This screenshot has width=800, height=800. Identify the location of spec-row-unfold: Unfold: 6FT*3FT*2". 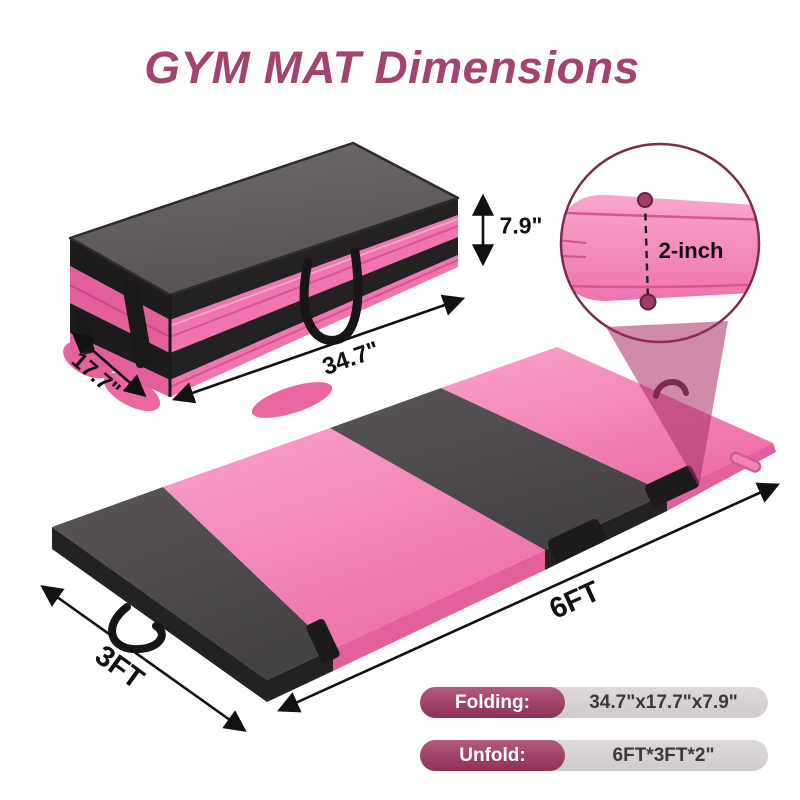
(594, 755).